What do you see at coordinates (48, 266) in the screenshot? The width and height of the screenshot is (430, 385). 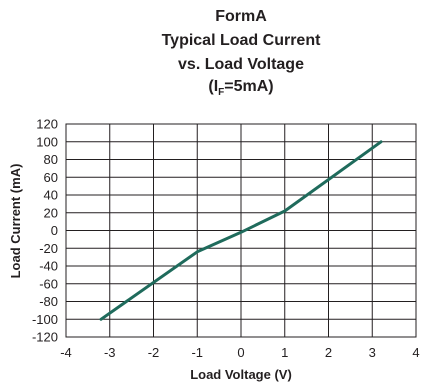 I see `y-tick-label: -40` at bounding box center [48, 266].